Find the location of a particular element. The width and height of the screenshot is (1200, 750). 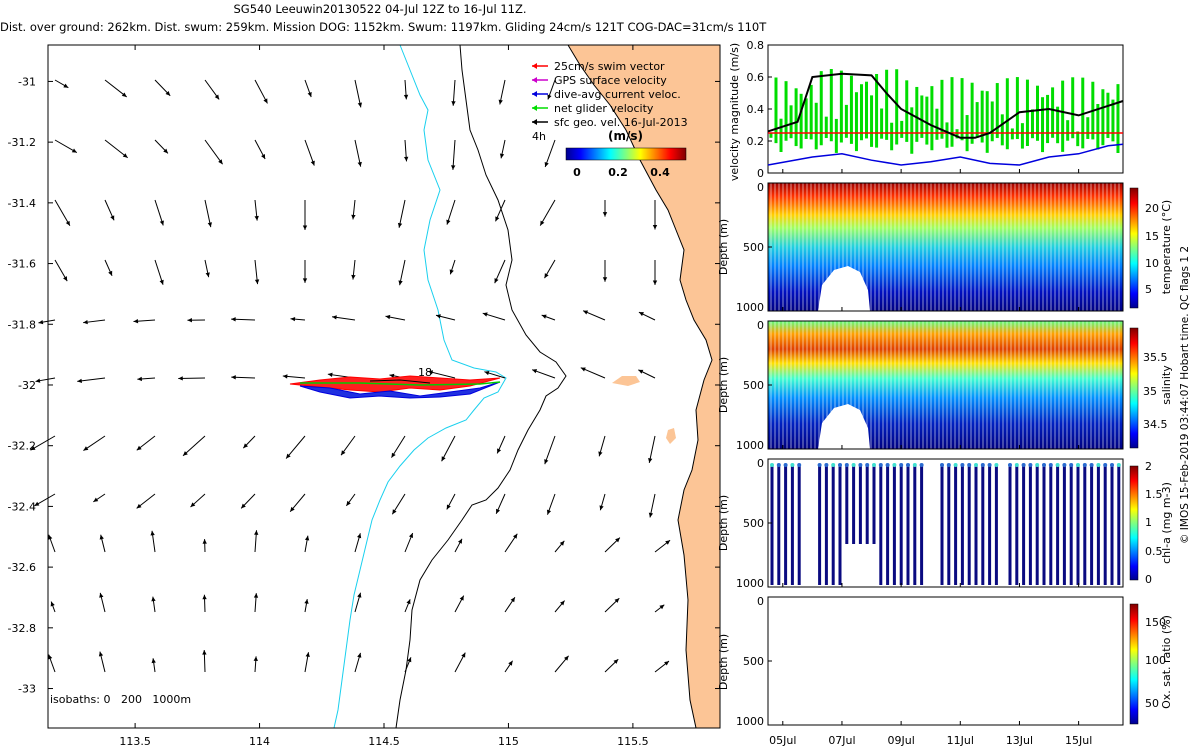

temperature-cbar-tick: 15 is located at coordinates (1152, 236).